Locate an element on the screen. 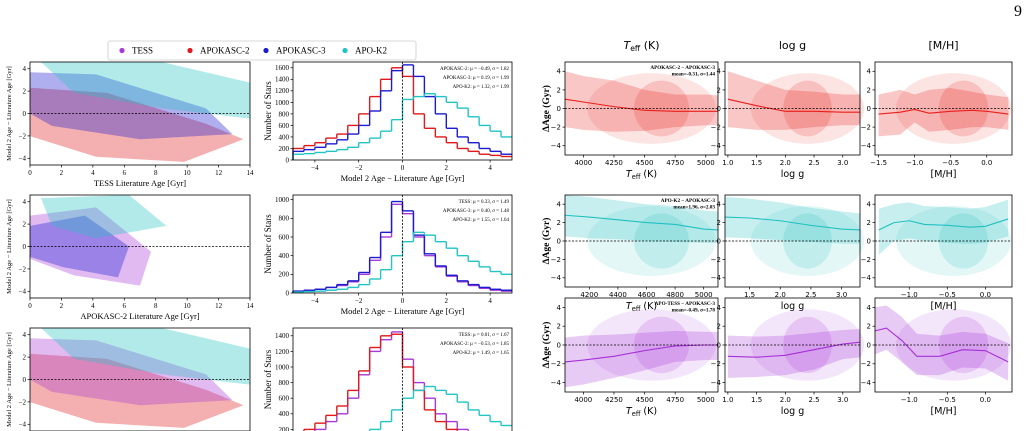  row-annotation: APO-TESS − APOKASC-3 is located at coordinates (685, 304).